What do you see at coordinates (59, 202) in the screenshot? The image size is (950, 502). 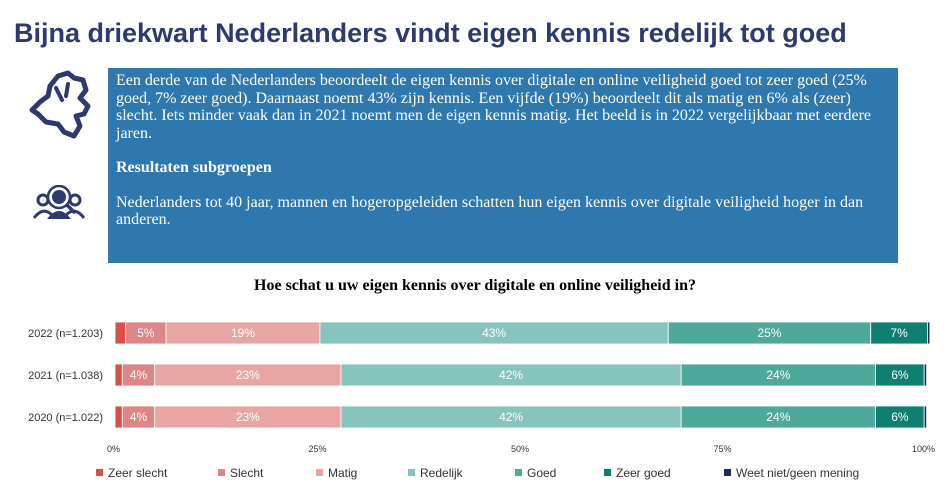 I see `people-group-icon` at bounding box center [59, 202].